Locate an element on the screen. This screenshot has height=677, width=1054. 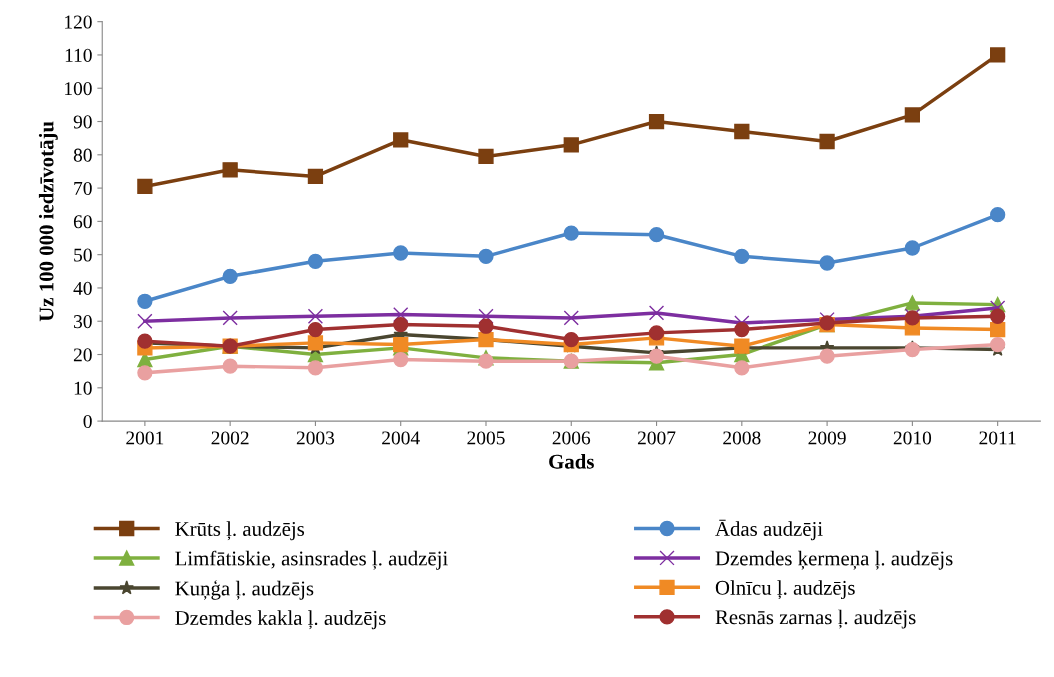
y-tick-label: 100 is located at coordinates (78, 89).